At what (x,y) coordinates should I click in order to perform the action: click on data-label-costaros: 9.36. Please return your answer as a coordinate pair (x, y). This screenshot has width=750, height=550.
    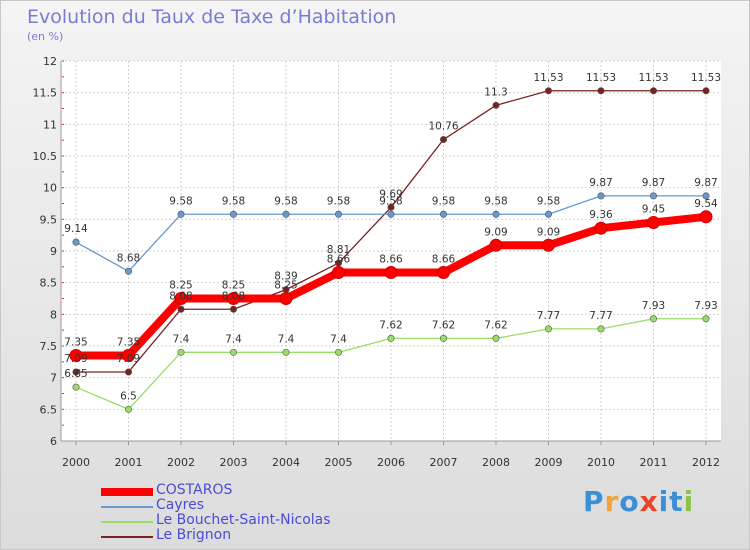
    Looking at the image, I should click on (601, 215).